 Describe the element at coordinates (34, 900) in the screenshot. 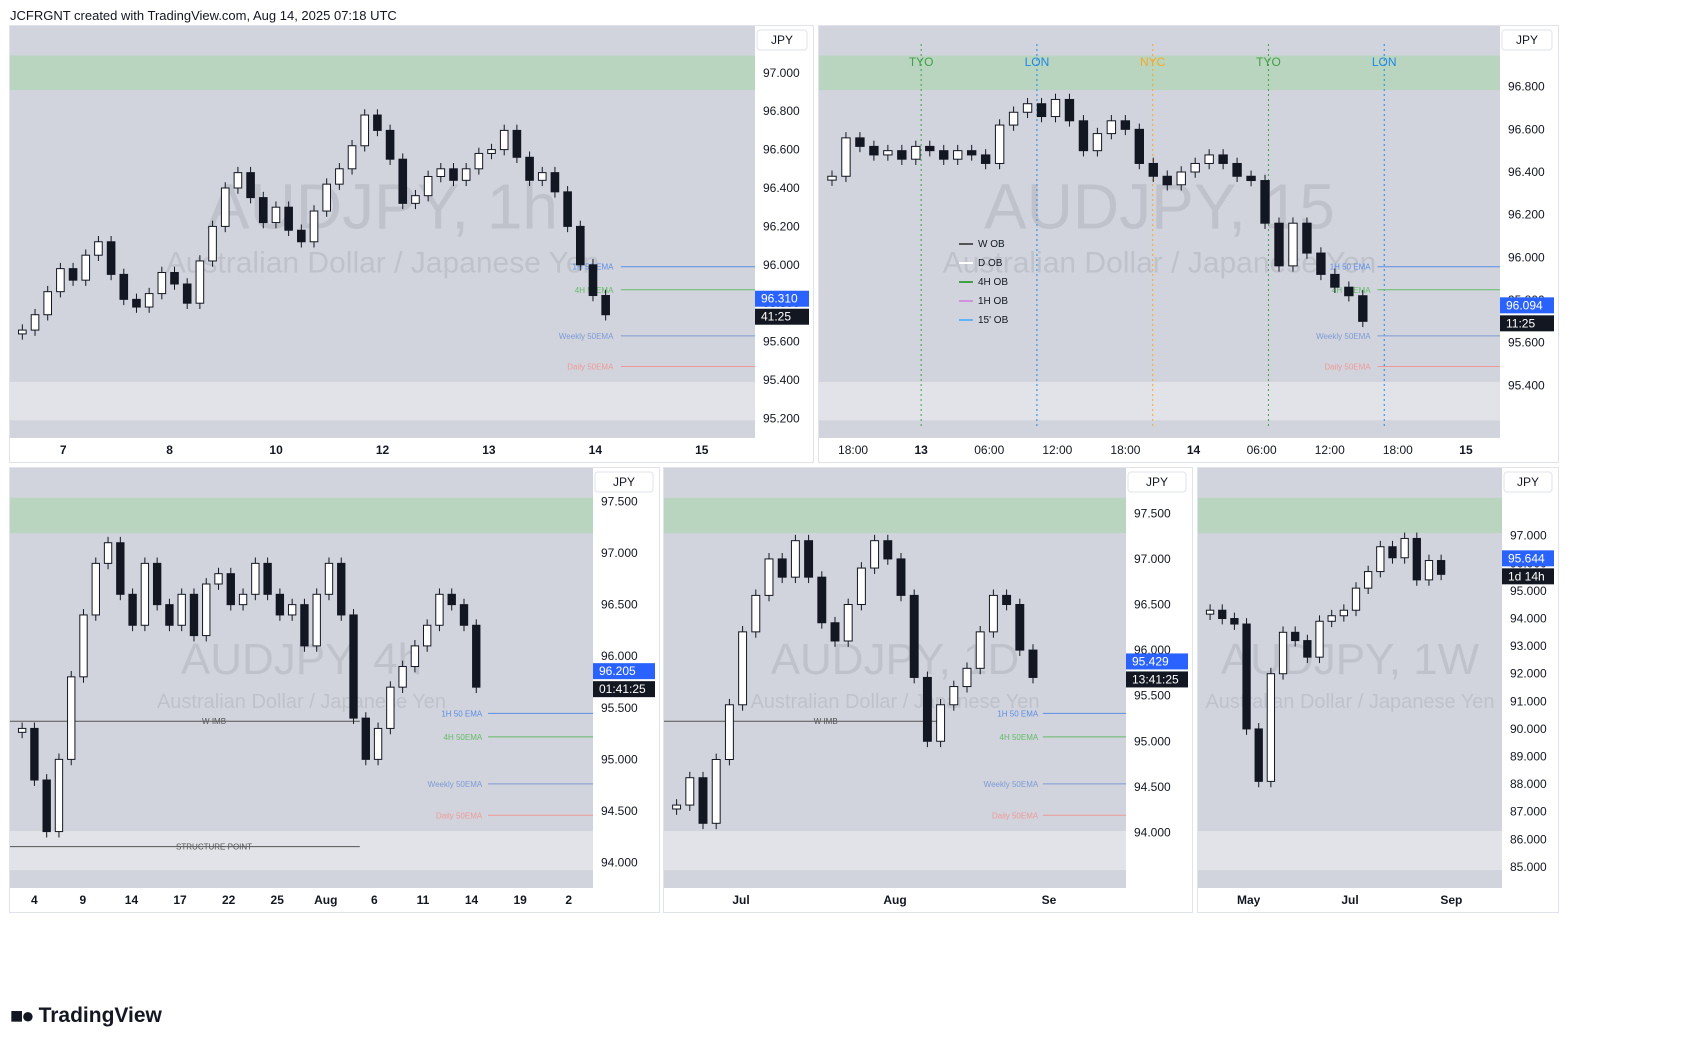

I see `x-tick-label: 4` at that location.